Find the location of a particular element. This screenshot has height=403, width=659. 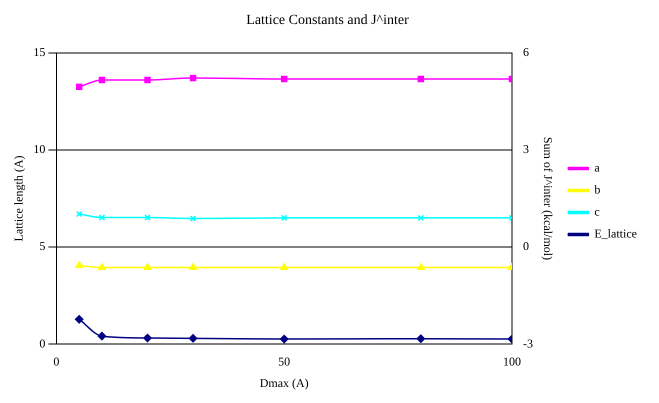

x-axis-title: Dmax (A) is located at coordinates (284, 383).